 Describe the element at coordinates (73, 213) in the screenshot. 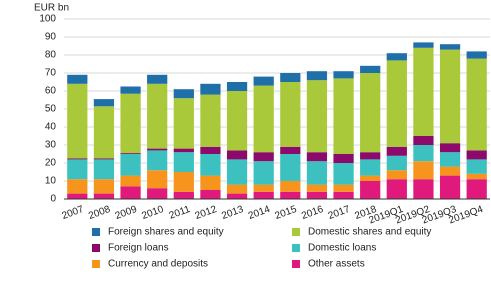

I see `x-tick-label: 2007` at that location.